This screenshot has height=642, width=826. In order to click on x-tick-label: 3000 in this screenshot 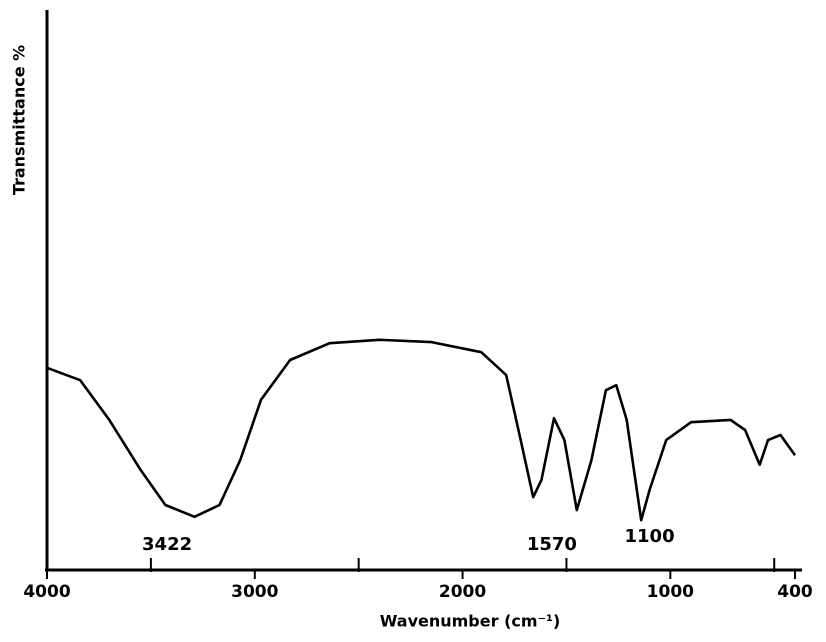, I will do `click(254, 592)`.